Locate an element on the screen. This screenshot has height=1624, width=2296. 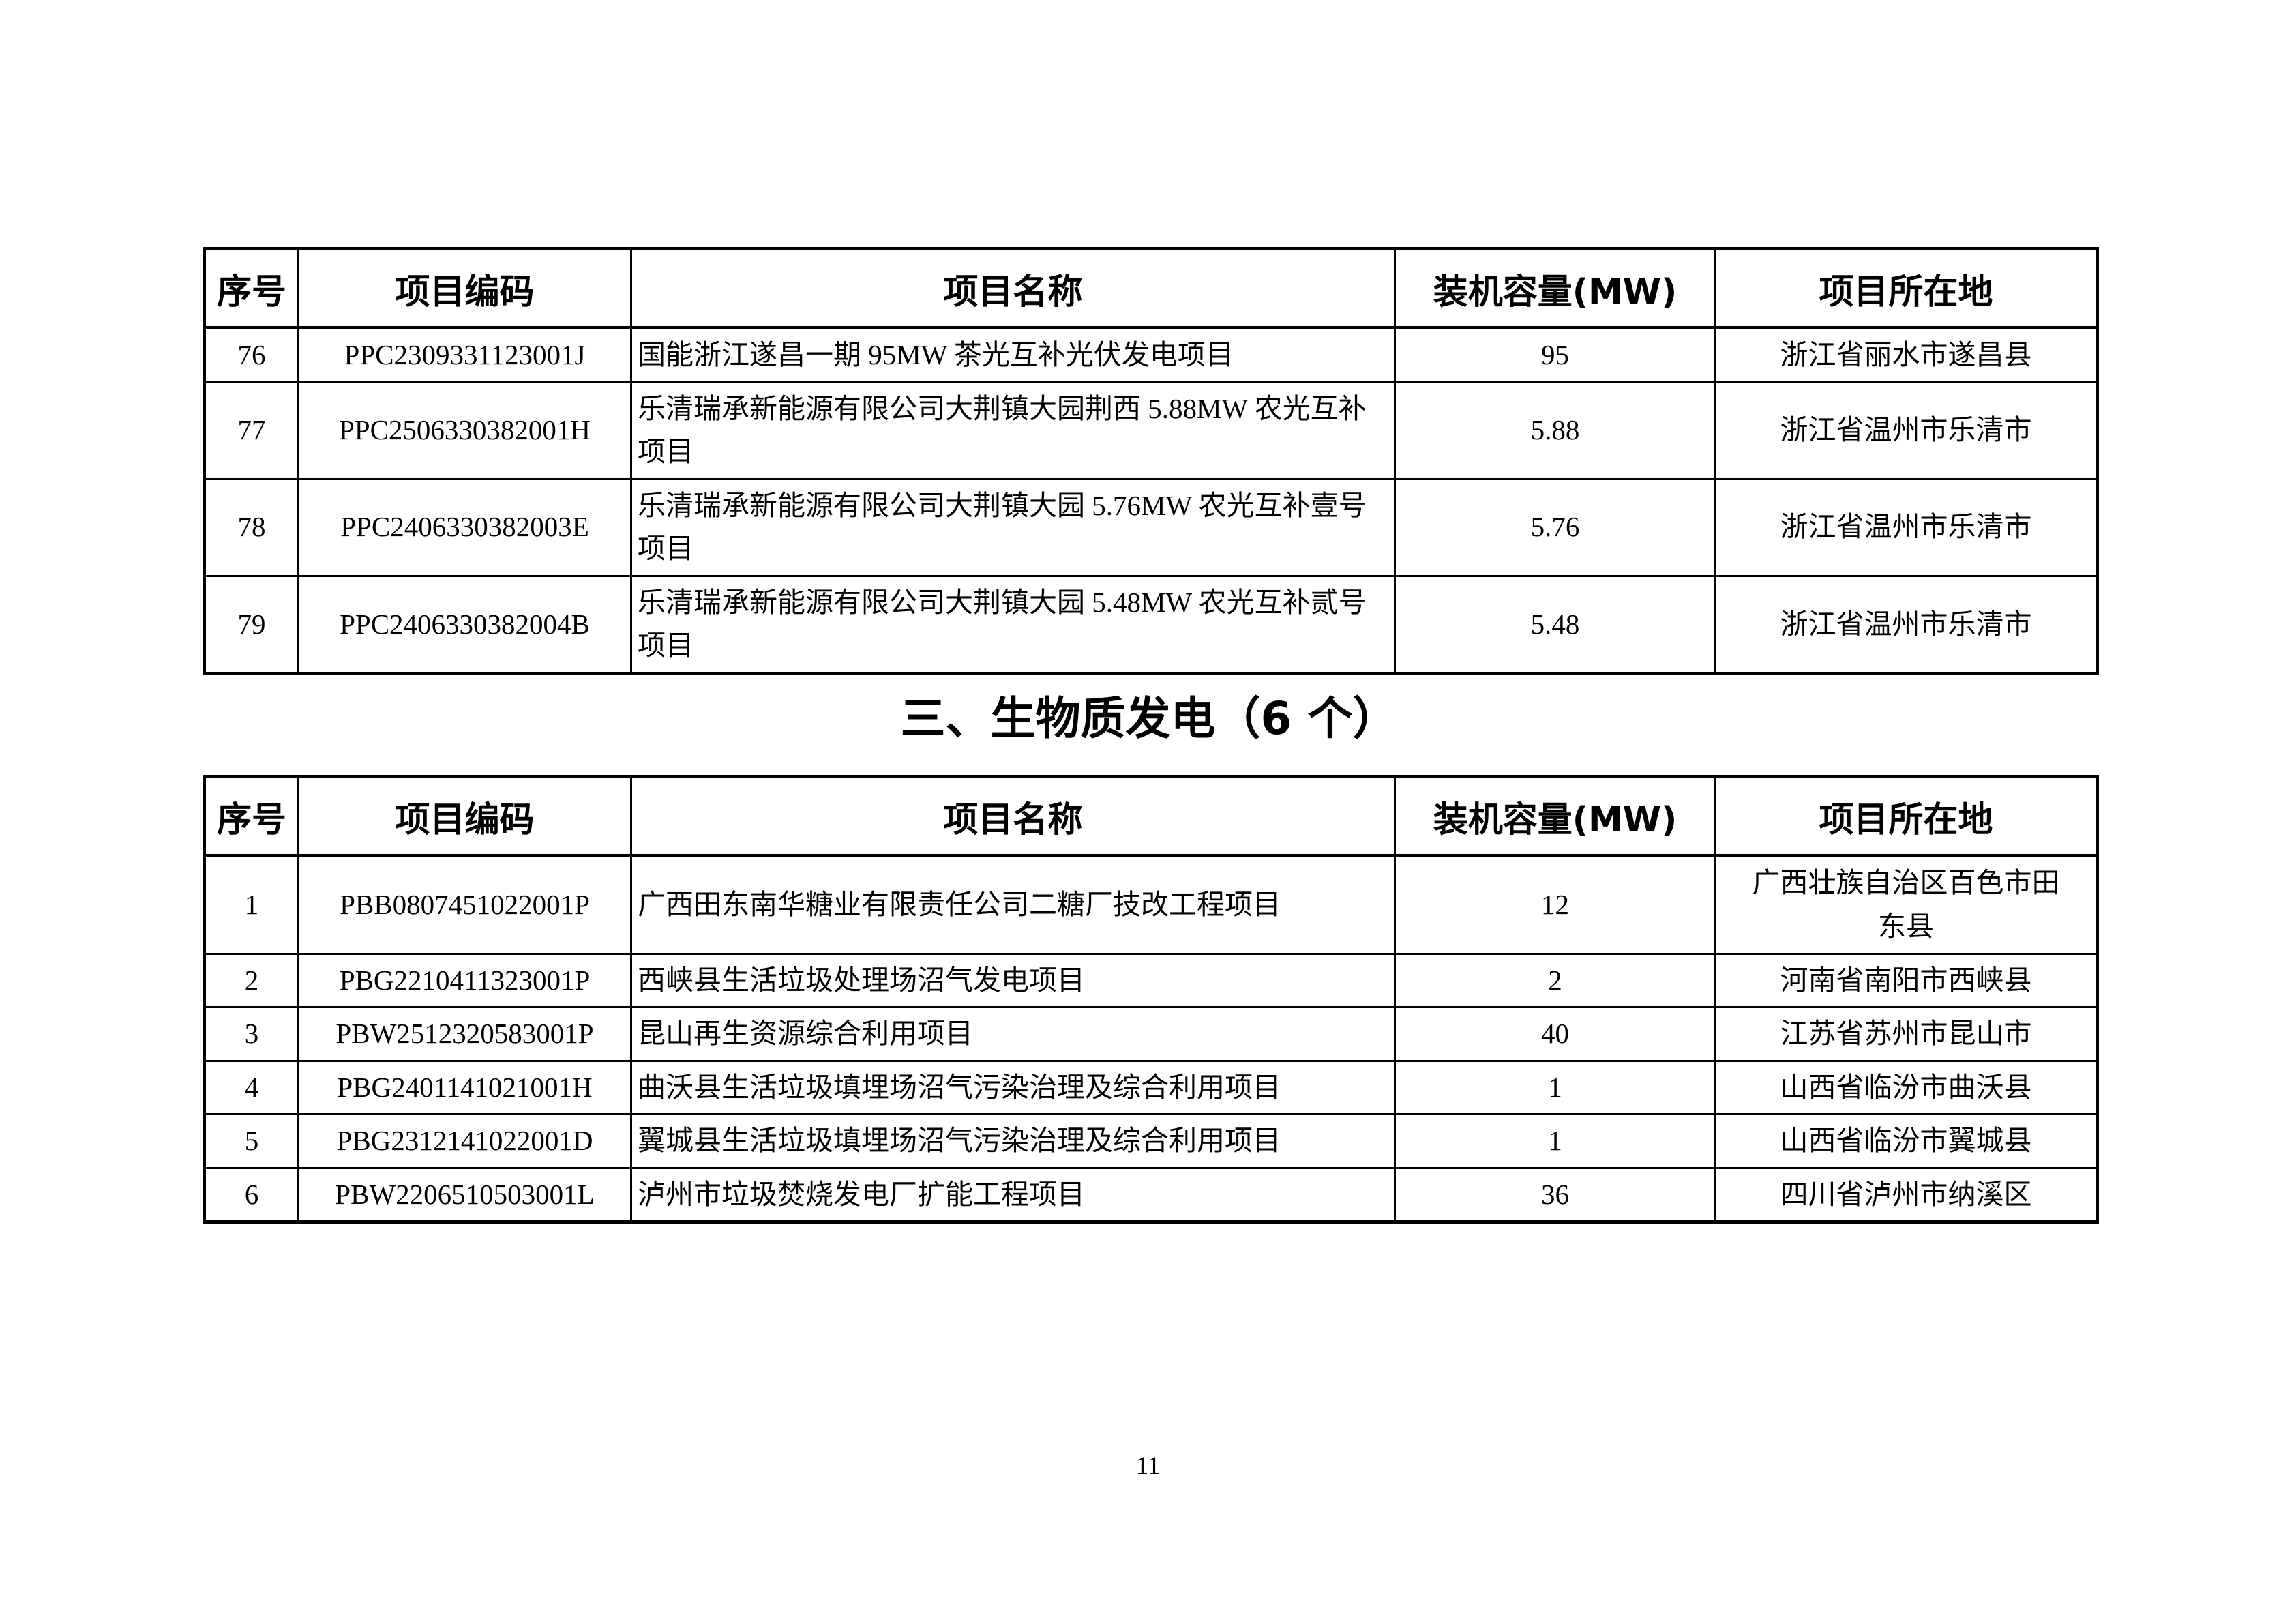
cell-code: PPC2309331123001J is located at coordinates (465, 355).